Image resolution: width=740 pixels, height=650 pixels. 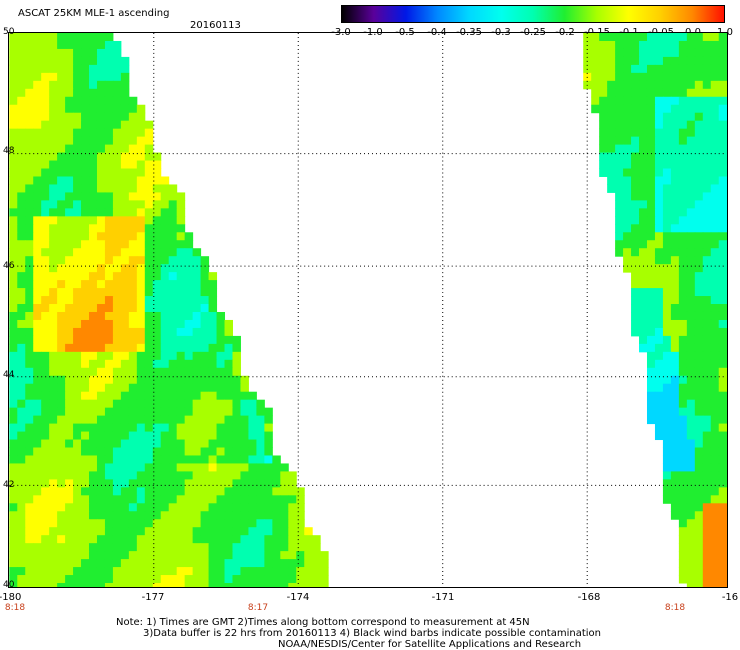 What do you see at coordinates (11, 597) in the screenshot?
I see `longitude-label: -180` at bounding box center [11, 597].